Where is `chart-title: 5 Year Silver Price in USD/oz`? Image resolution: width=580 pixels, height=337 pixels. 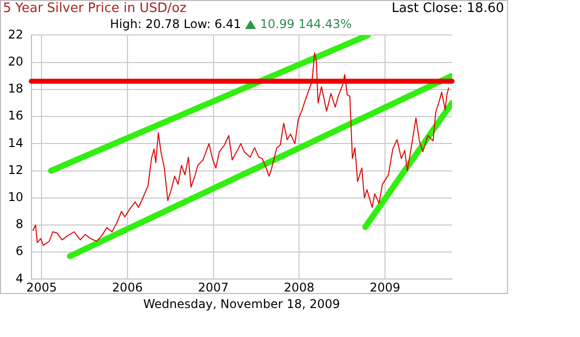
chart-title: 5 Year Silver Price in USD/oz is located at coordinates (94, 8).